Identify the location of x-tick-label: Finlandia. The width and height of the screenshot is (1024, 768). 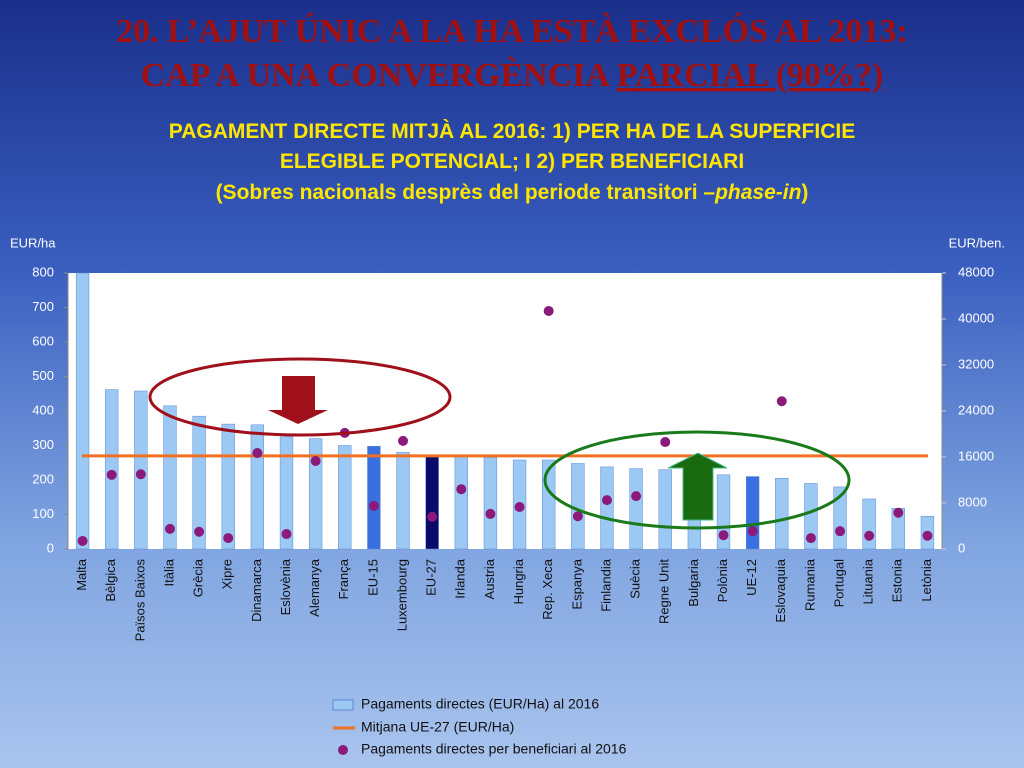
(605, 585).